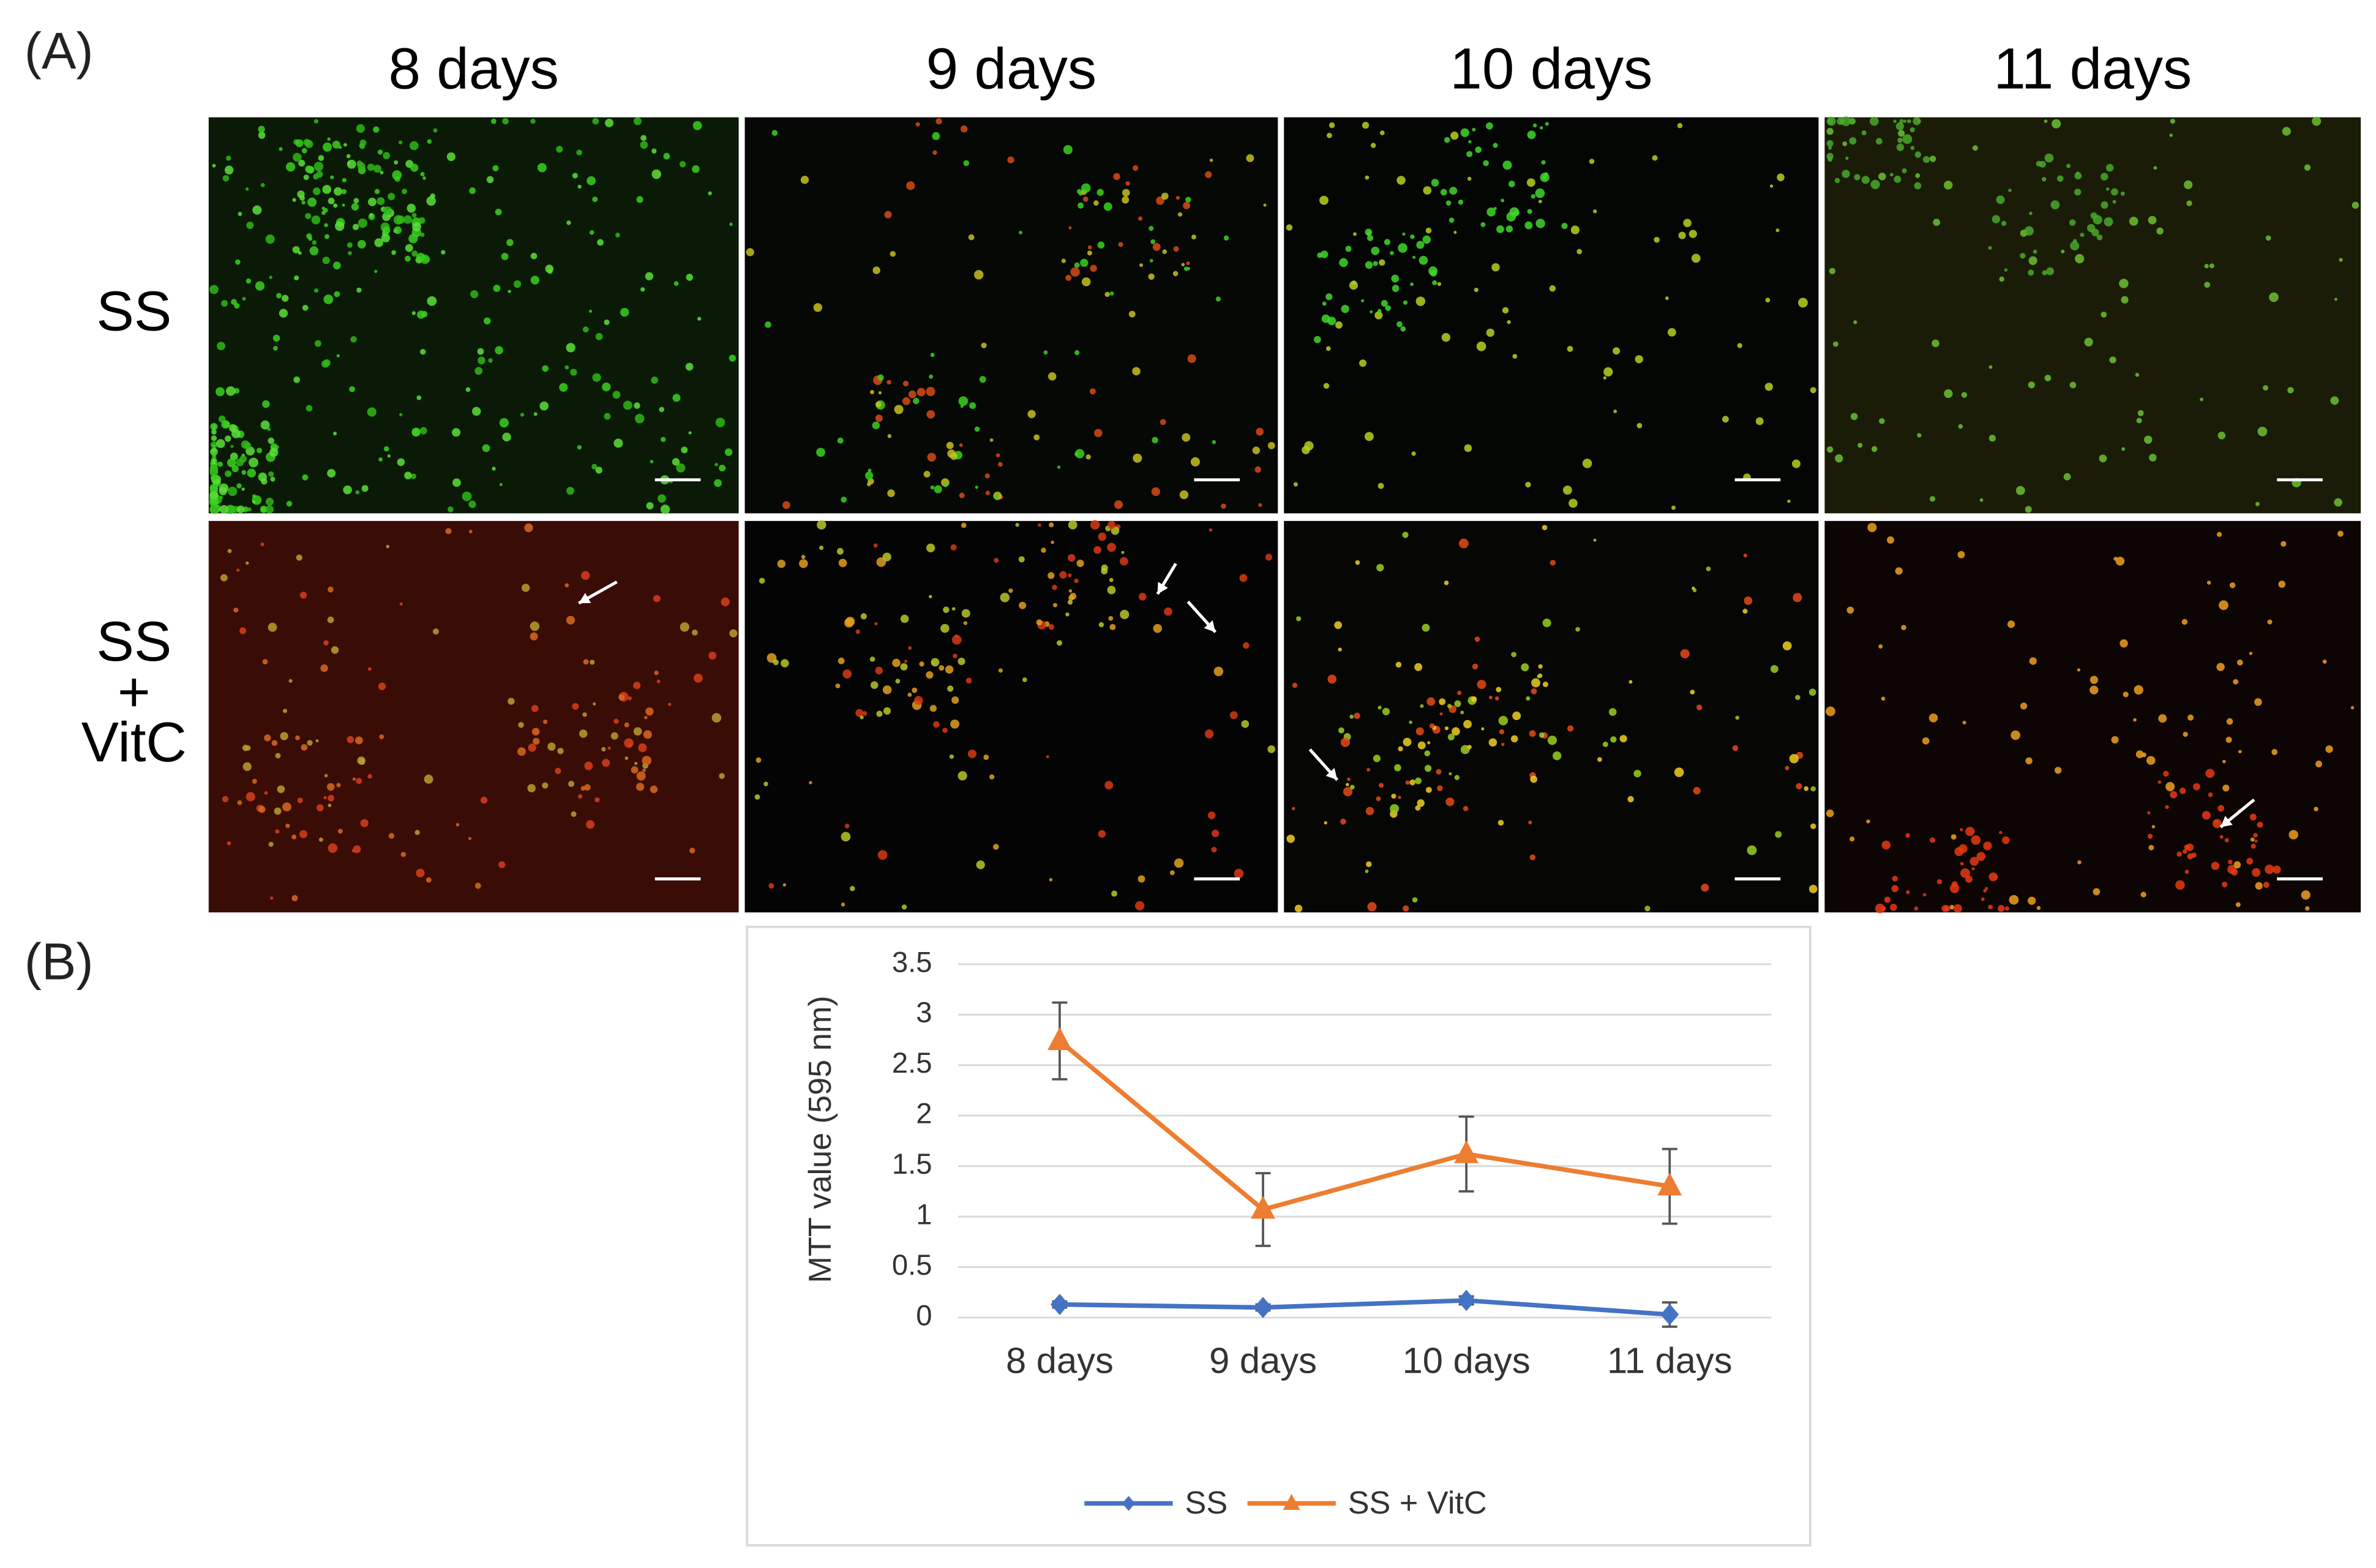 This screenshot has width=2376, height=1568. I want to click on y-tick-label: 0.5, so click(912, 1265).